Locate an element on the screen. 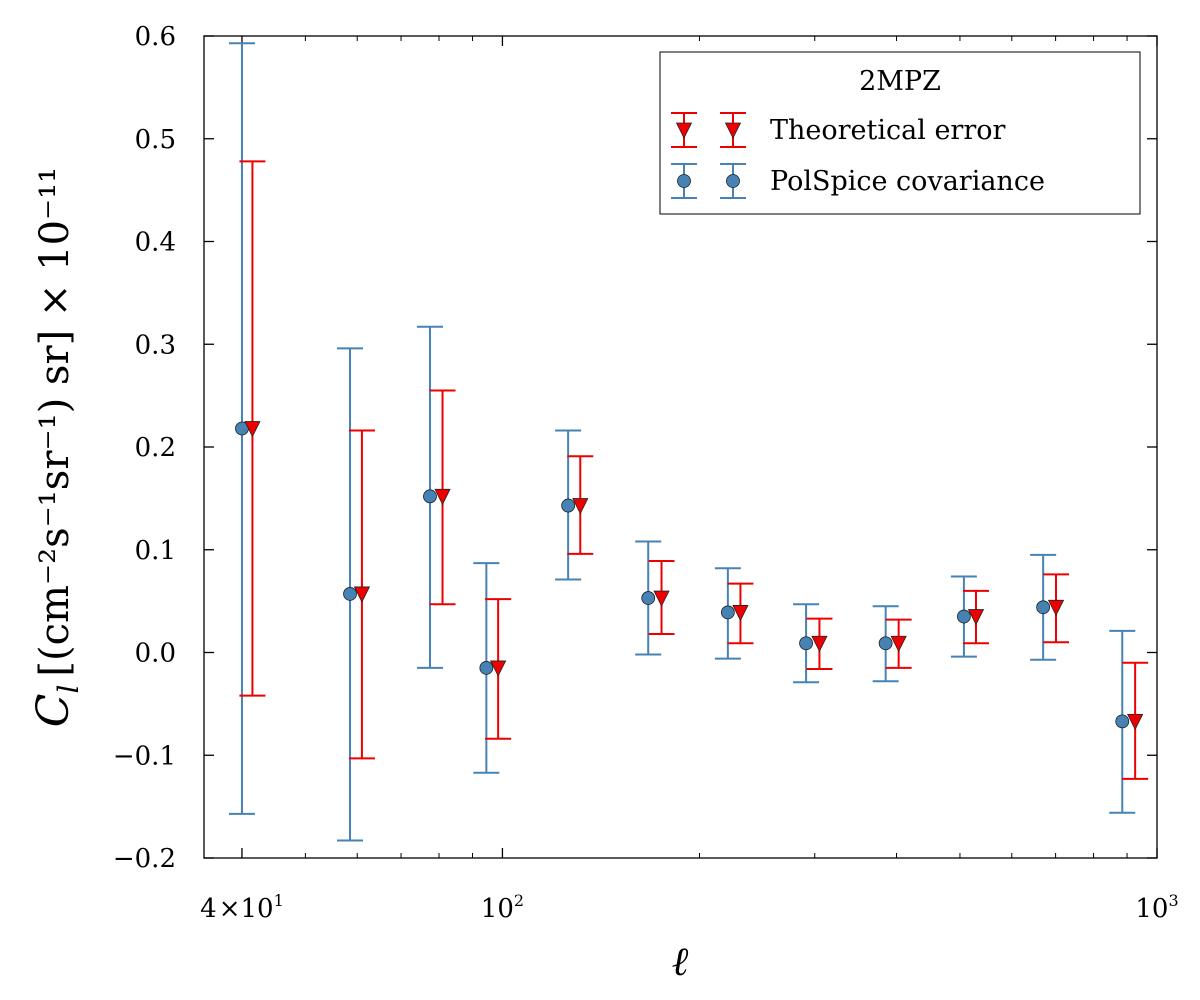  legend-entry-polspice-covariance: PolSpice covariance is located at coordinates (858, 181).